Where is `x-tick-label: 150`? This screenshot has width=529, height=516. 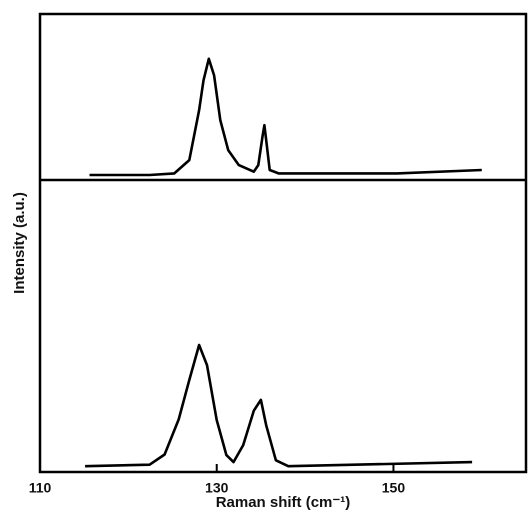
x-tick-label: 150 is located at coordinates (394, 488).